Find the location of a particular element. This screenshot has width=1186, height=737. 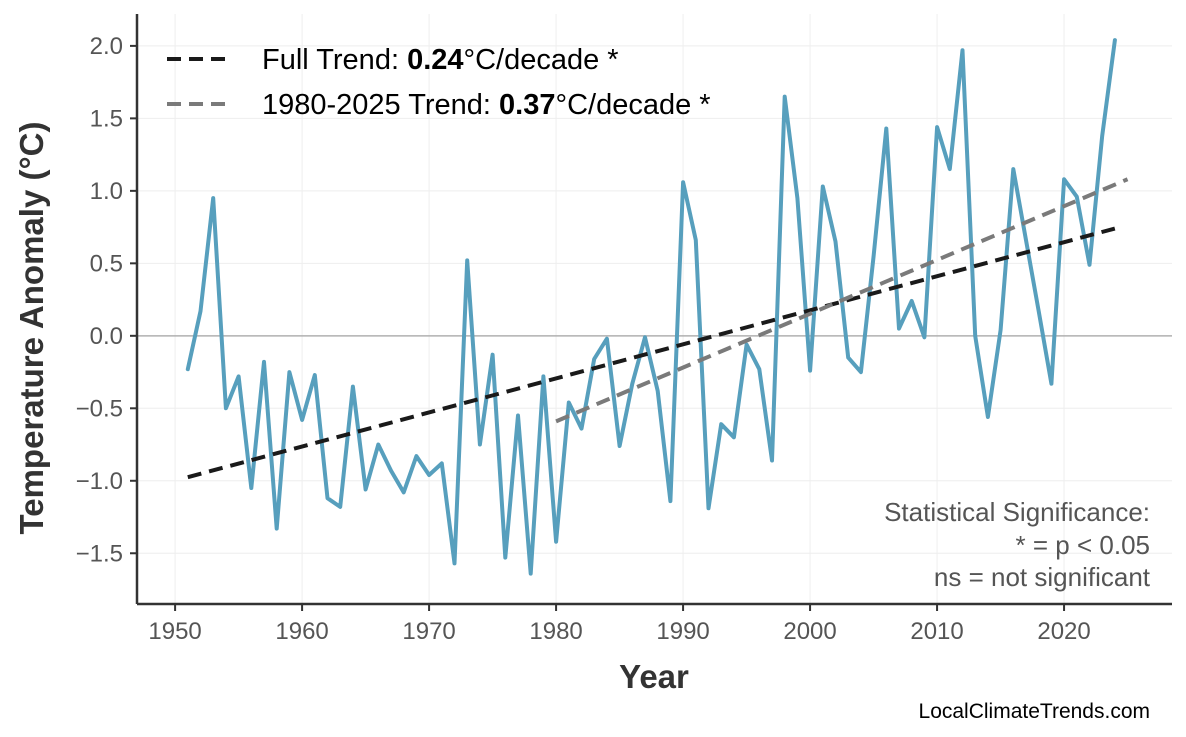

legend-entry-recent-trend: 1980-2025 Trend: 0.37°C/decade * is located at coordinates (486, 105).